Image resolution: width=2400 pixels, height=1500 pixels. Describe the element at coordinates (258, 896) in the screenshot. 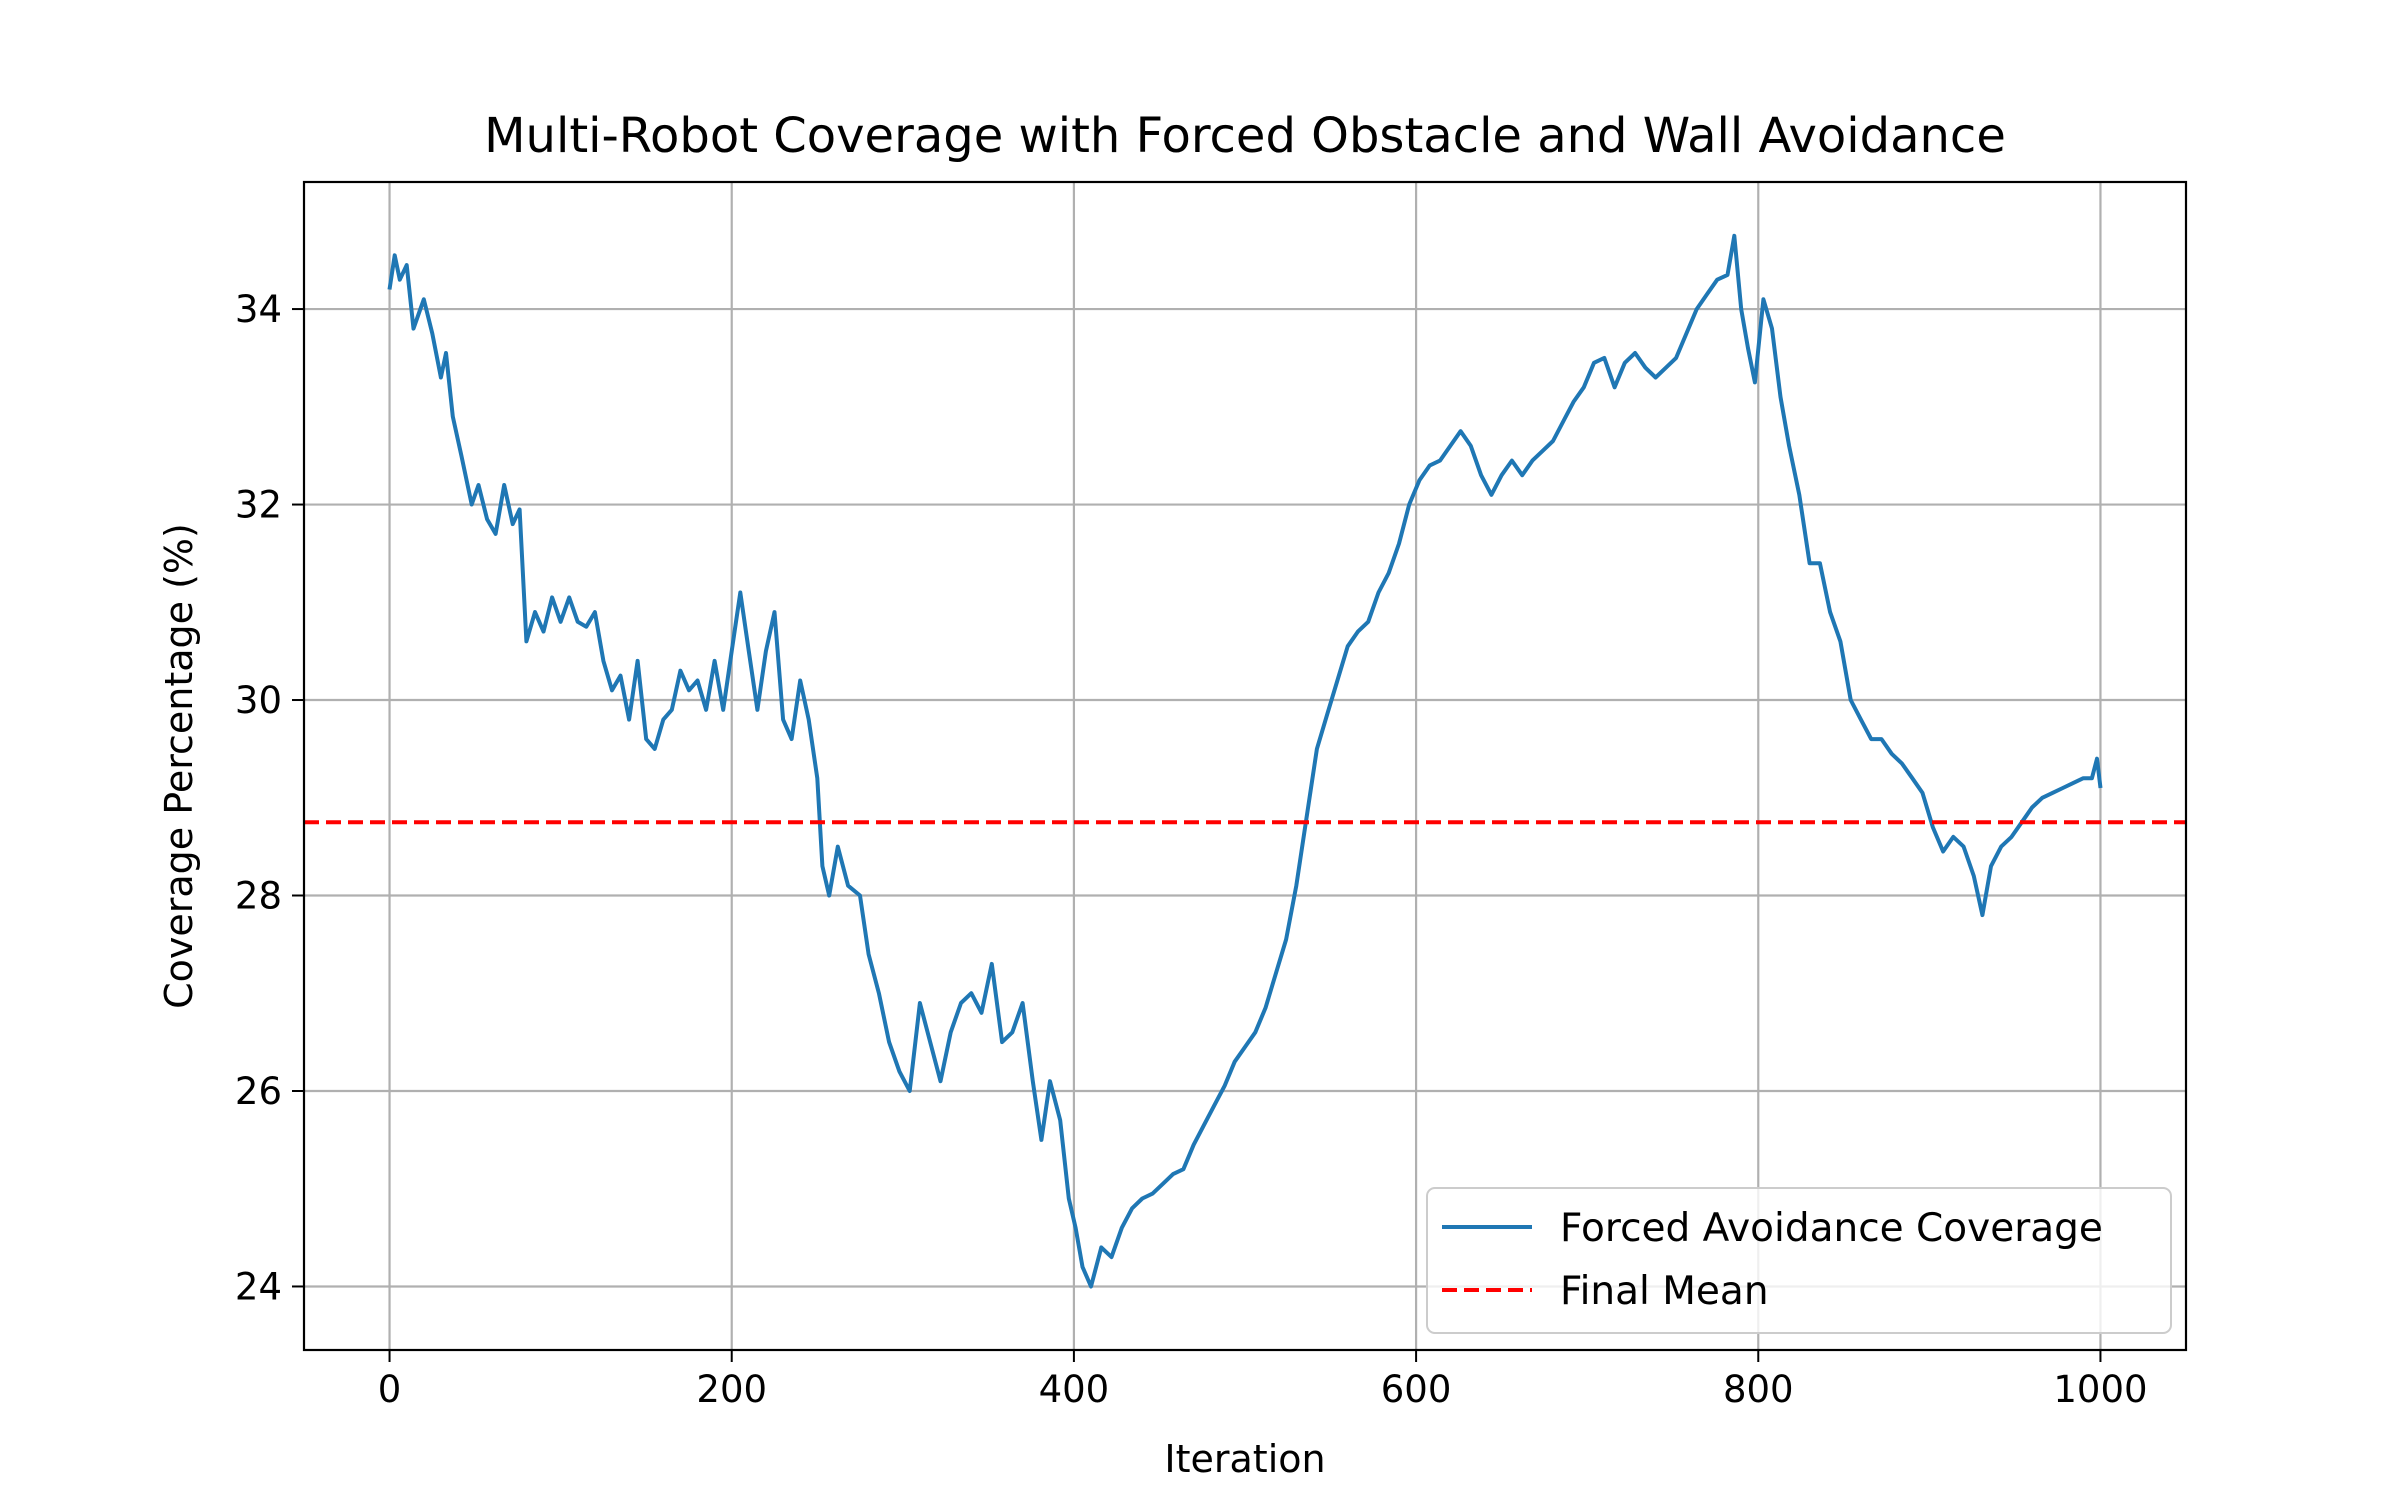

I see `y-tick-label: 28` at that location.